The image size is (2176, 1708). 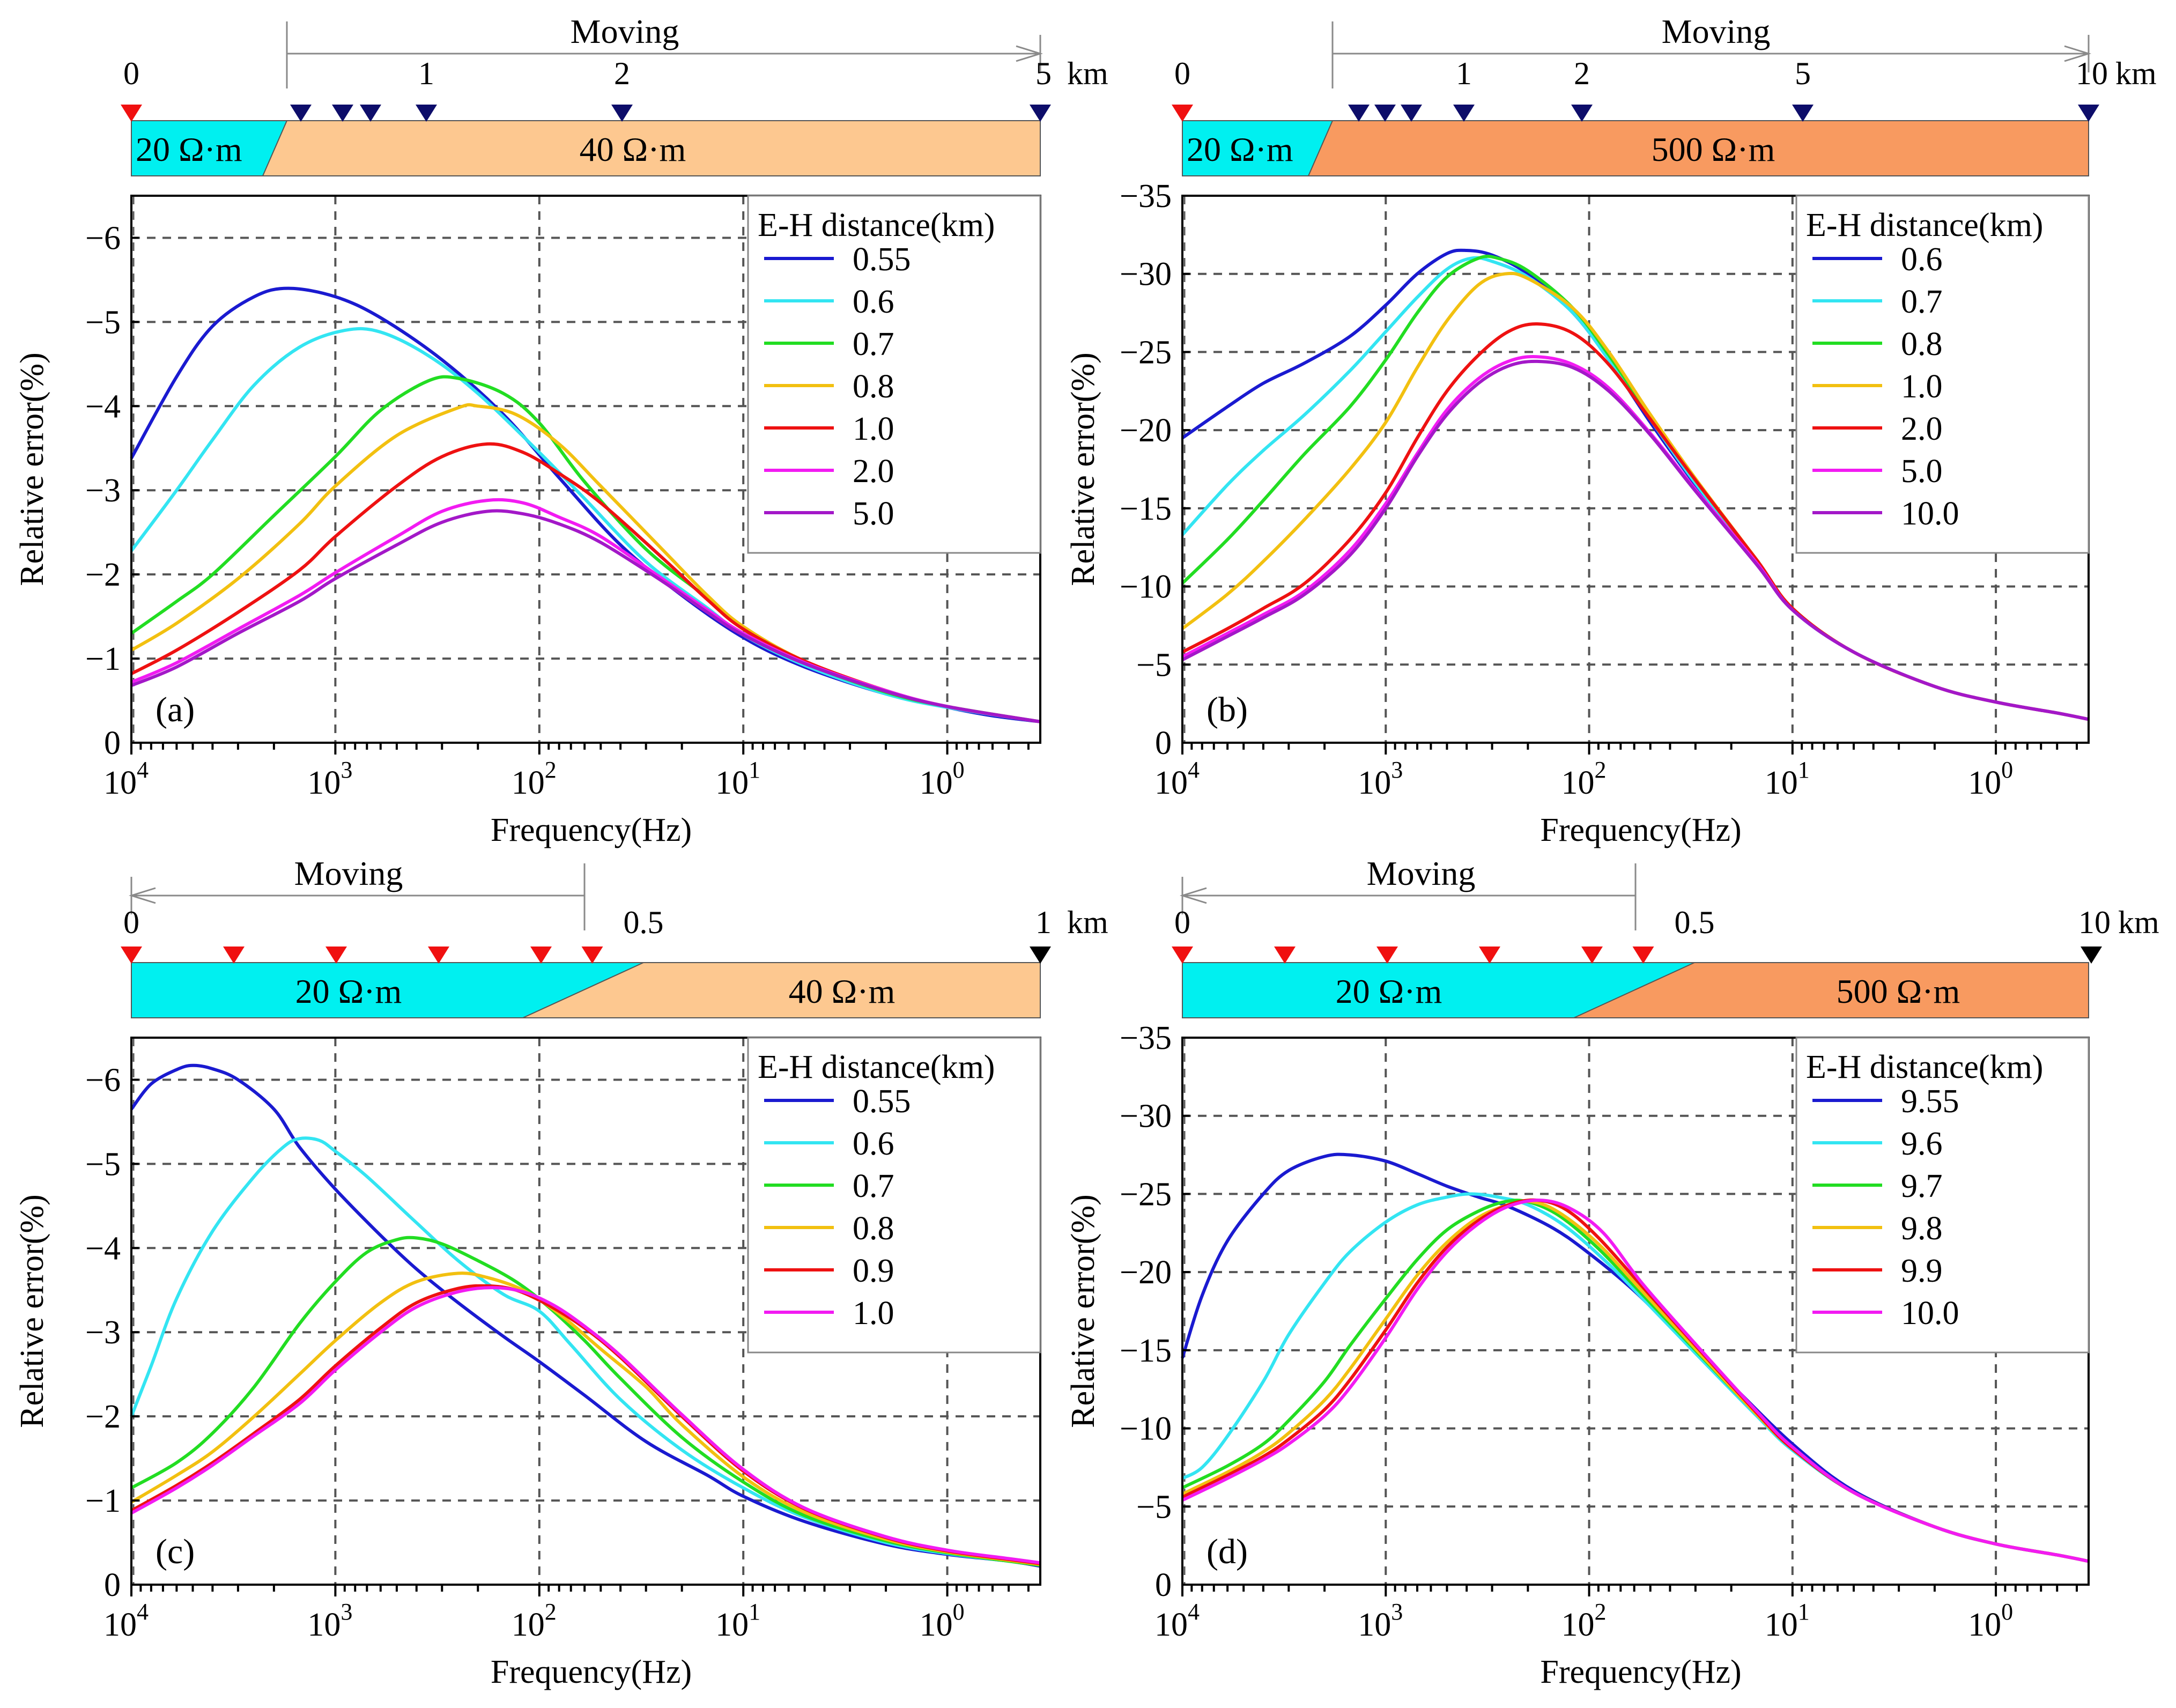 I want to click on distance-scale: 0 1 2 5 10 km, so click(x=1665, y=73).